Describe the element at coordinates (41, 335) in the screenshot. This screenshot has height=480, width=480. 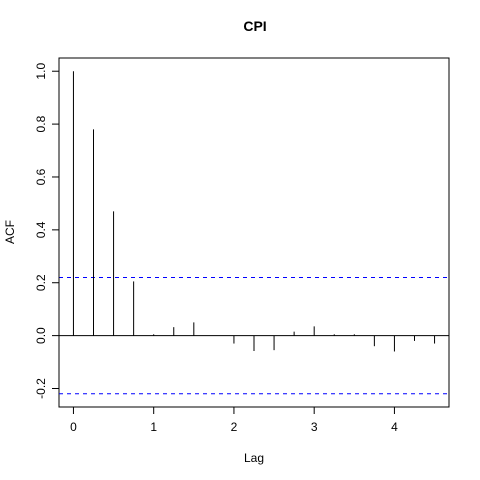
I see `y-tick-label: 0.0` at that location.